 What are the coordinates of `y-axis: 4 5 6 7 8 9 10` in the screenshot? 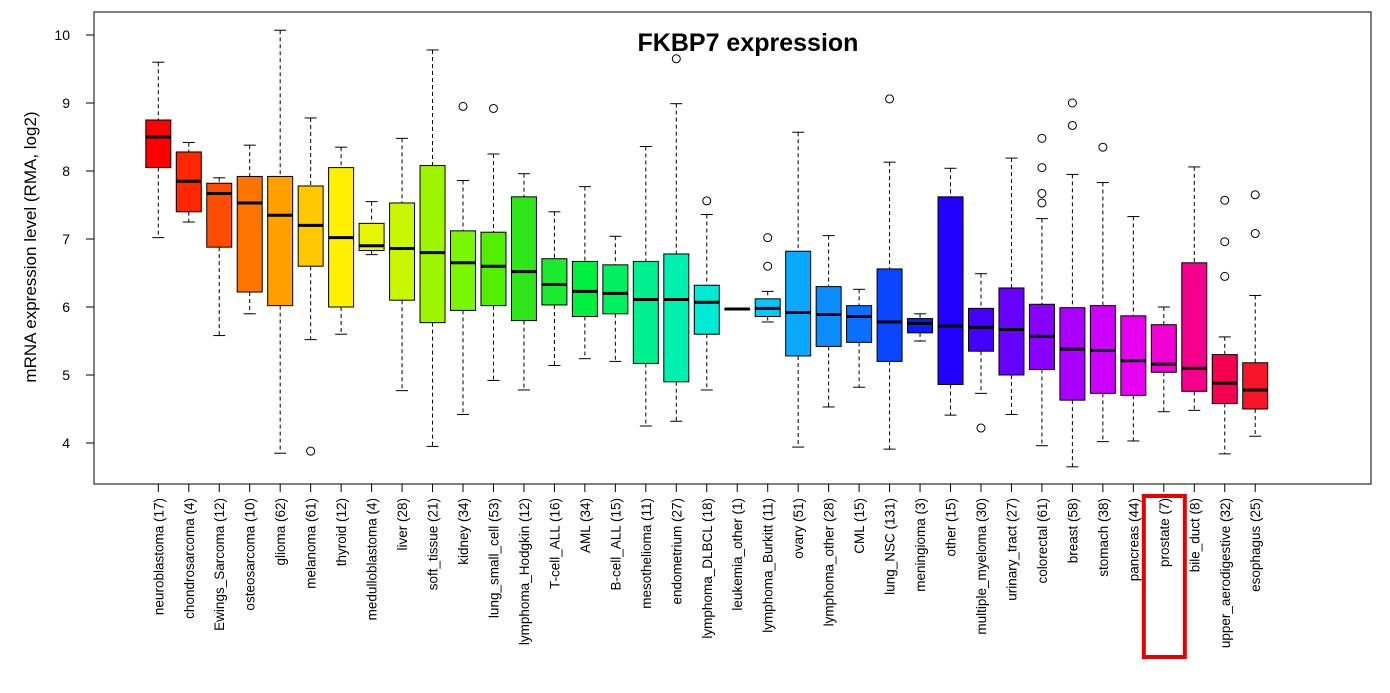 It's located at (74, 239).